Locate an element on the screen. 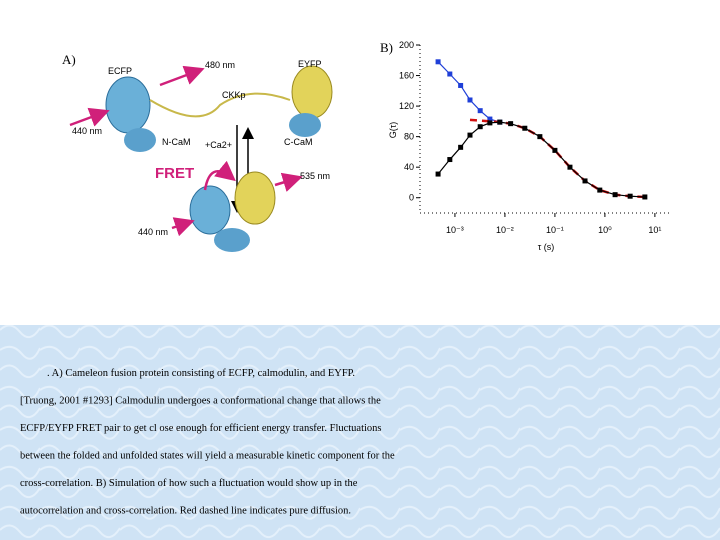 Image resolution: width=720 pixels, height=540 pixels. cam-shape is located at coordinates (232, 240).